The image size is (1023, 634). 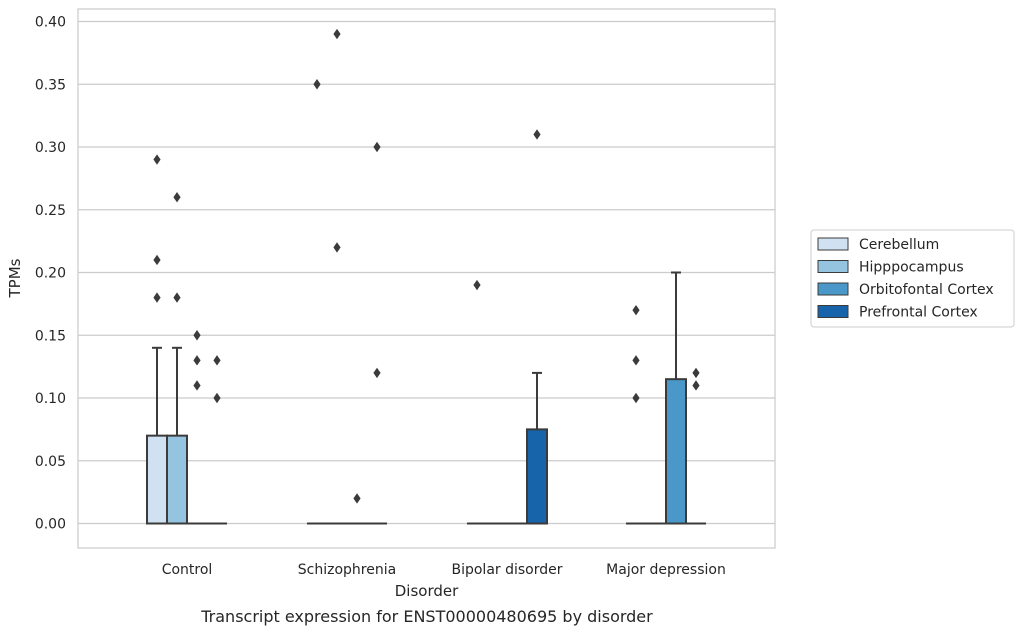 I want to click on y-tick-label: 0.05, so click(x=50, y=462).